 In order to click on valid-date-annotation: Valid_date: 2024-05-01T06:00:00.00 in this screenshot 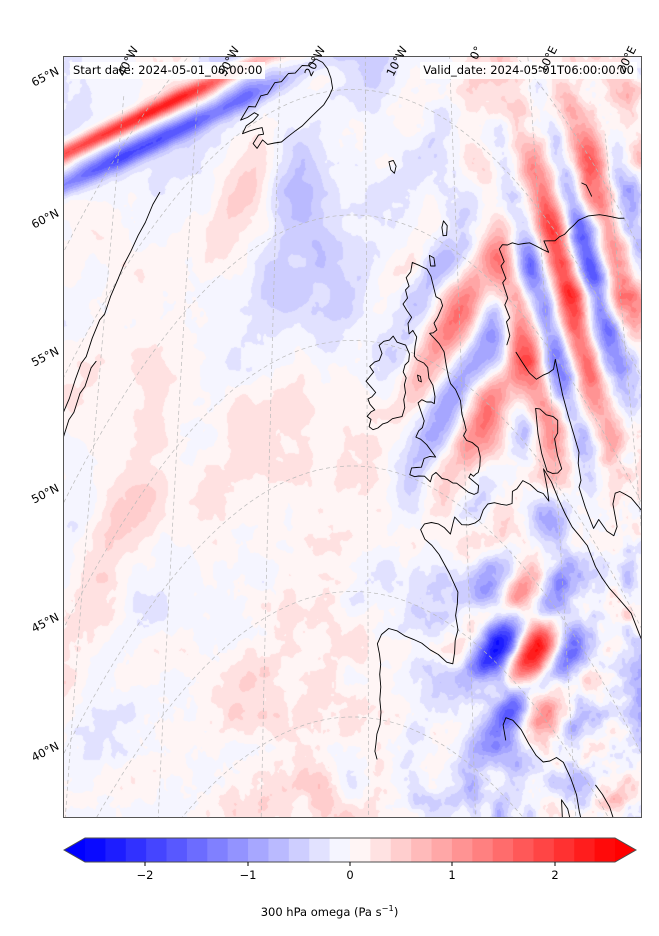, I will do `click(528, 71)`.